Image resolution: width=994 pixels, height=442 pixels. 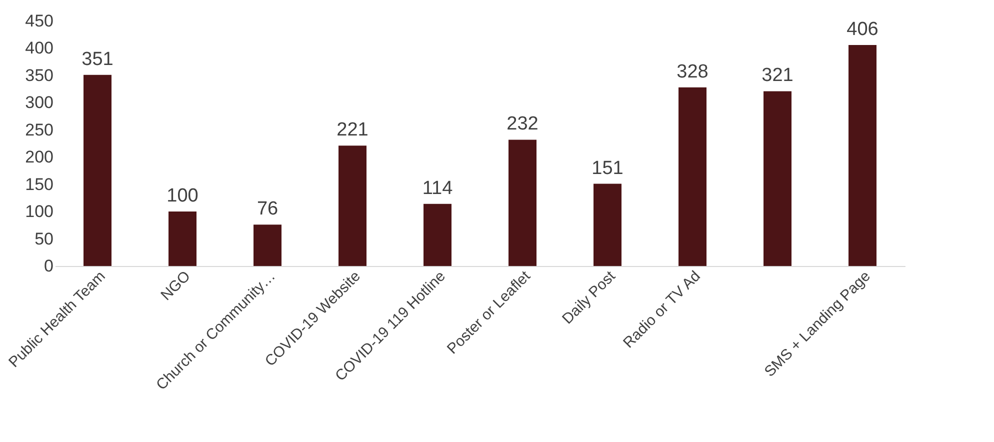 I want to click on y-tick-label: 400, so click(x=39, y=48).